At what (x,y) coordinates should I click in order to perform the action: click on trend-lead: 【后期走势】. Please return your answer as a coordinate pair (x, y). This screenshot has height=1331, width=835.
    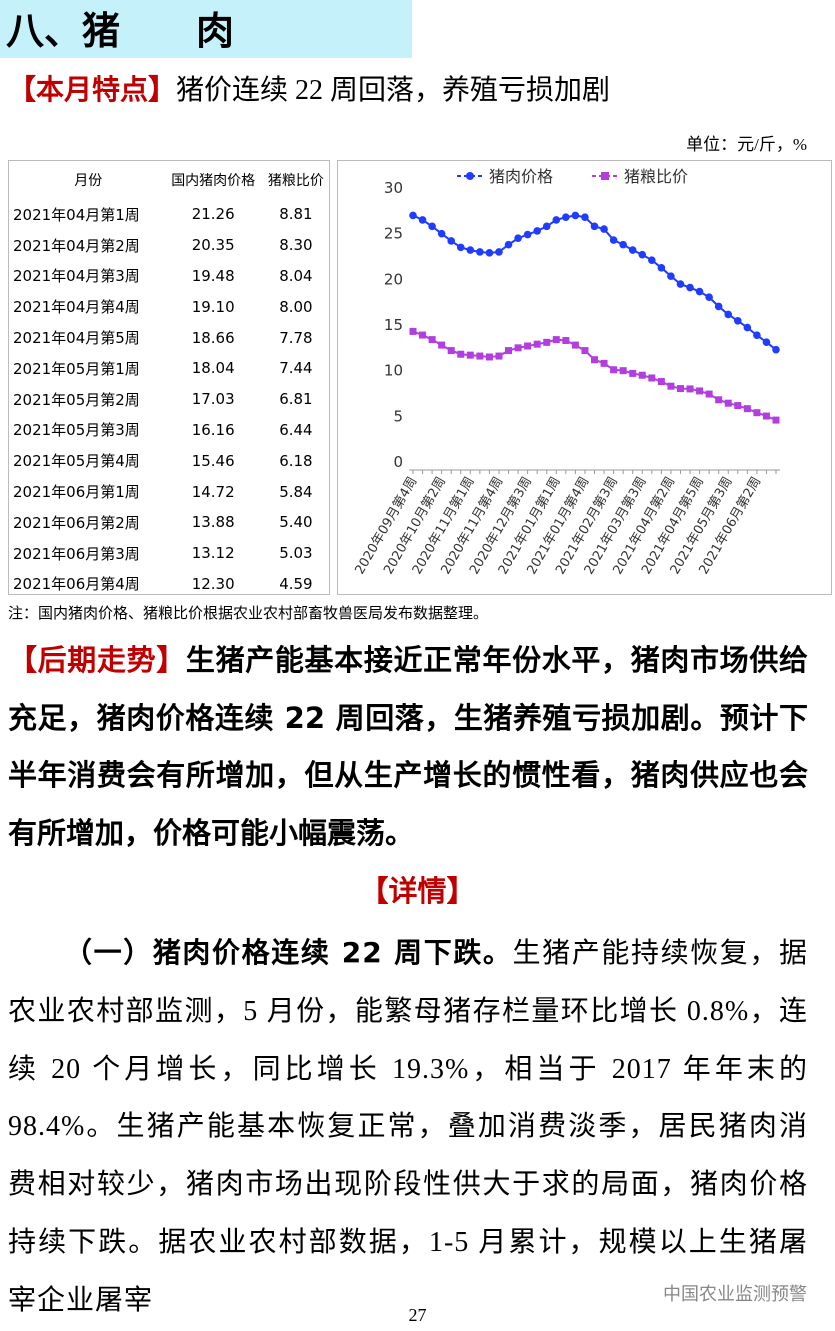
    Looking at the image, I should click on (97, 660).